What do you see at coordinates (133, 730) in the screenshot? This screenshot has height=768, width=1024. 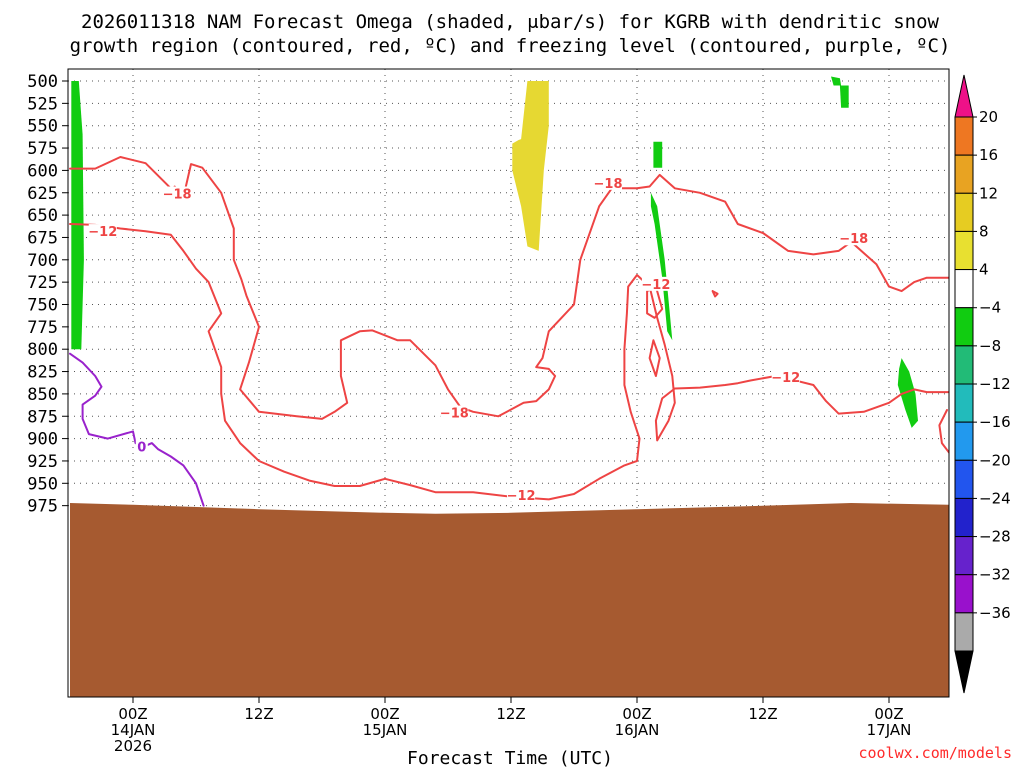 I see `x-tick-label-0-1: 14JAN` at bounding box center [133, 730].